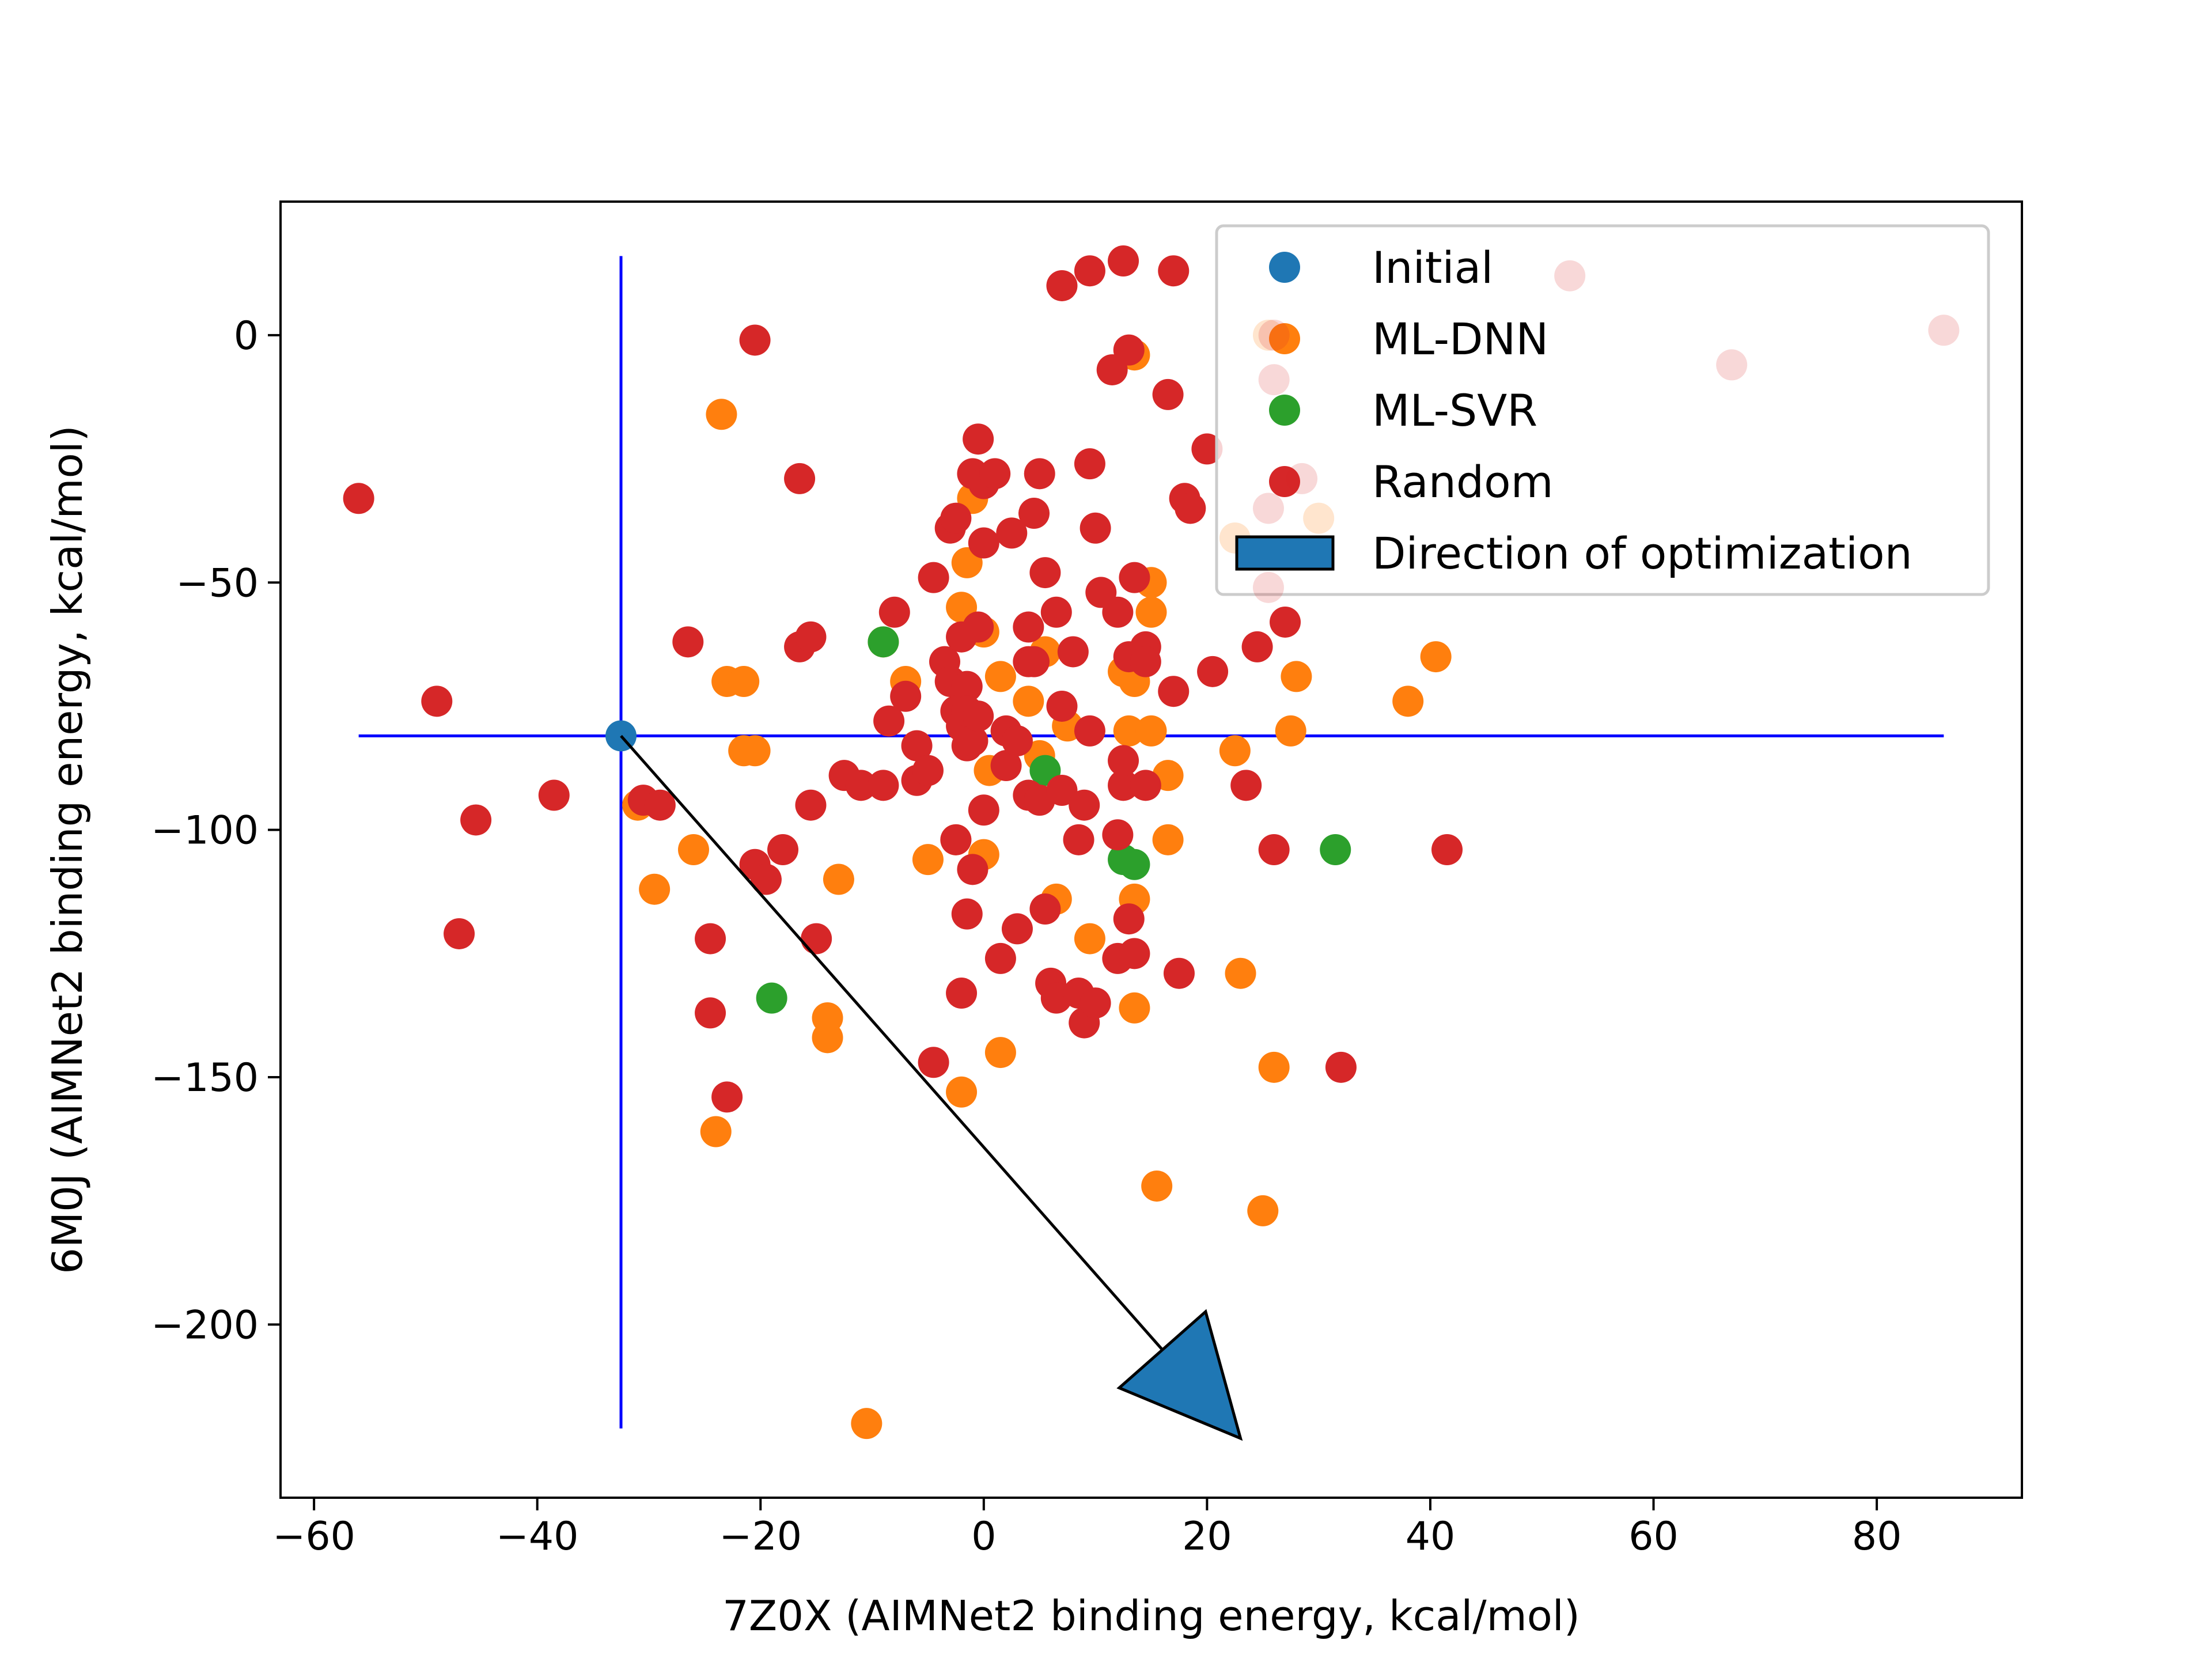 The height and width of the screenshot is (1659, 2212). What do you see at coordinates (892, 1042) in the screenshot?
I see `optimization-arrow-shaft` at bounding box center [892, 1042].